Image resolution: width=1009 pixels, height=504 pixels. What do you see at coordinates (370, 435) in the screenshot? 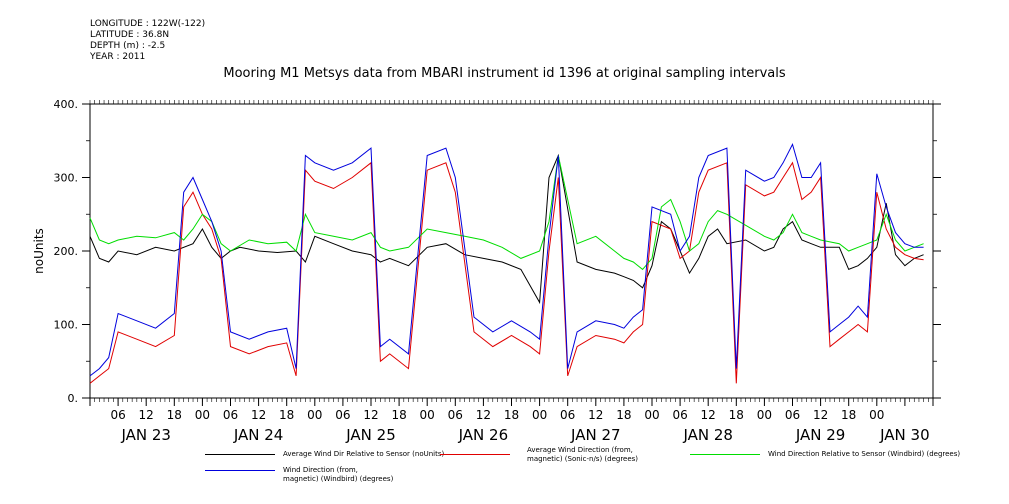
I see `x-day-label: JAN 25` at bounding box center [370, 435].